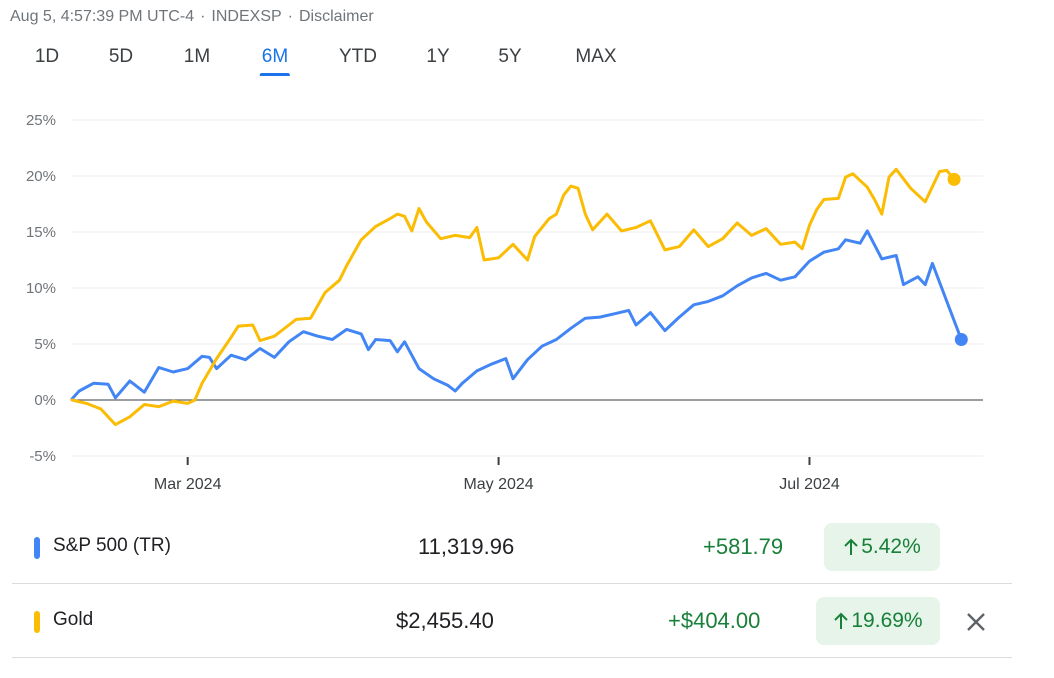 This screenshot has height=678, width=1054. Describe the element at coordinates (809, 484) in the screenshot. I see `x-tick-label: Jul 2024` at that location.